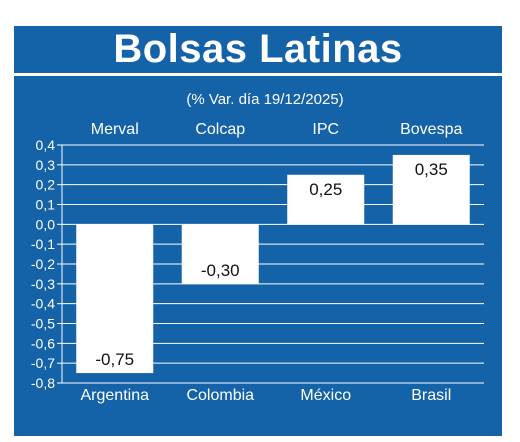 Image resolution: width=520 pixels, height=442 pixels. I want to click on index-label: Bovespa, so click(431, 129).